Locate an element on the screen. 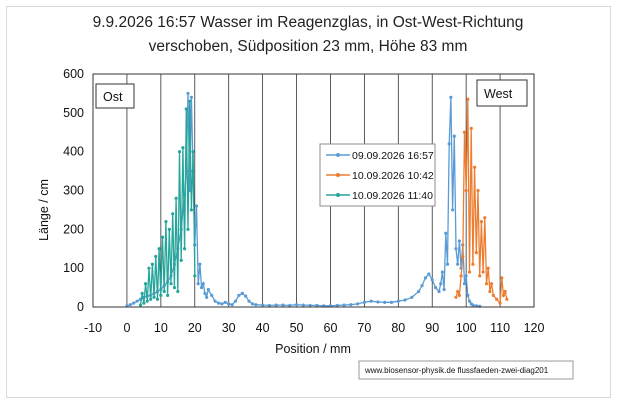  west-label-box: West is located at coordinates (502, 93).